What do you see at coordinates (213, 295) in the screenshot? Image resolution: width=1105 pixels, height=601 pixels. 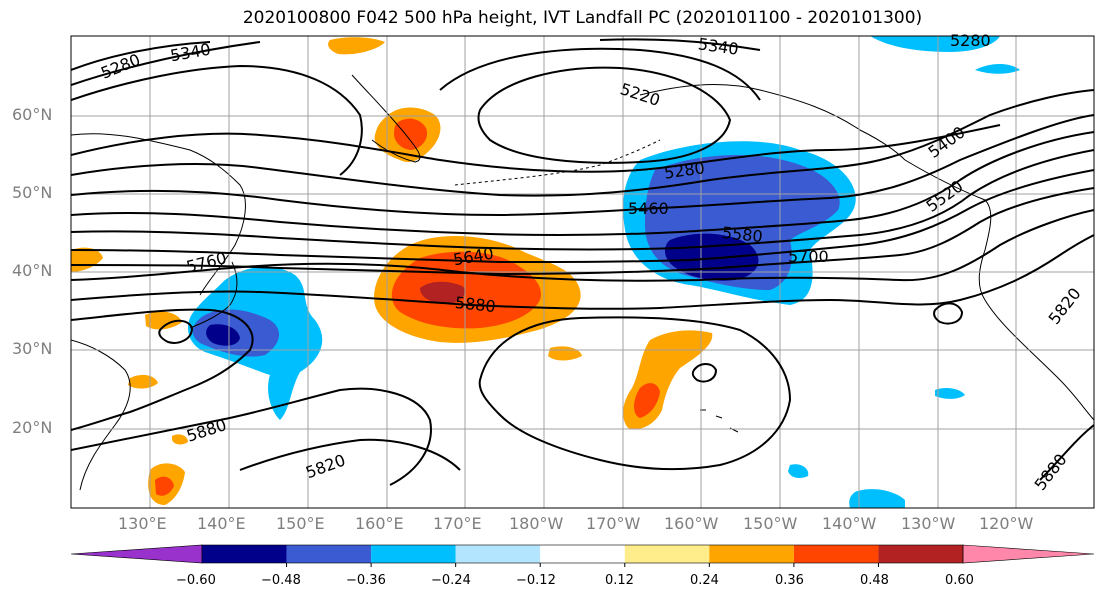 I see `coast-japan` at bounding box center [213, 295].